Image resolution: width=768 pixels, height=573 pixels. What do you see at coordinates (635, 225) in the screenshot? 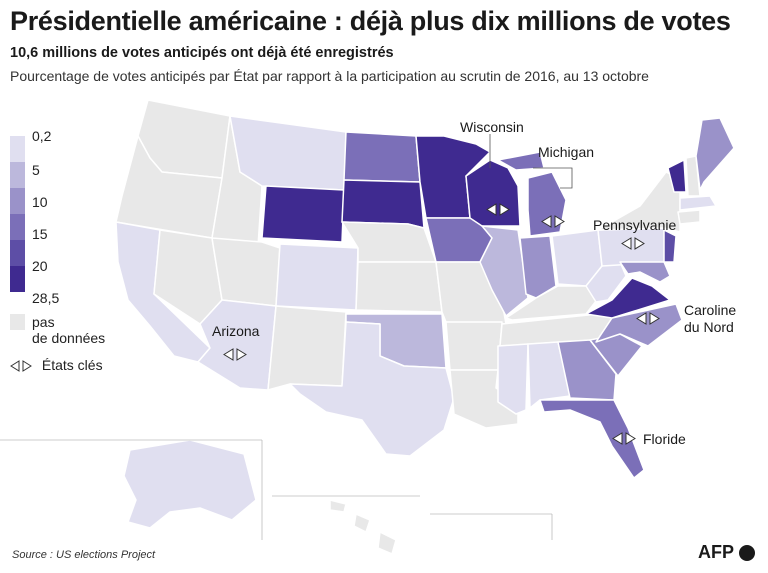
I see `label-pennsylvania: Pennsylvanie` at bounding box center [635, 225].